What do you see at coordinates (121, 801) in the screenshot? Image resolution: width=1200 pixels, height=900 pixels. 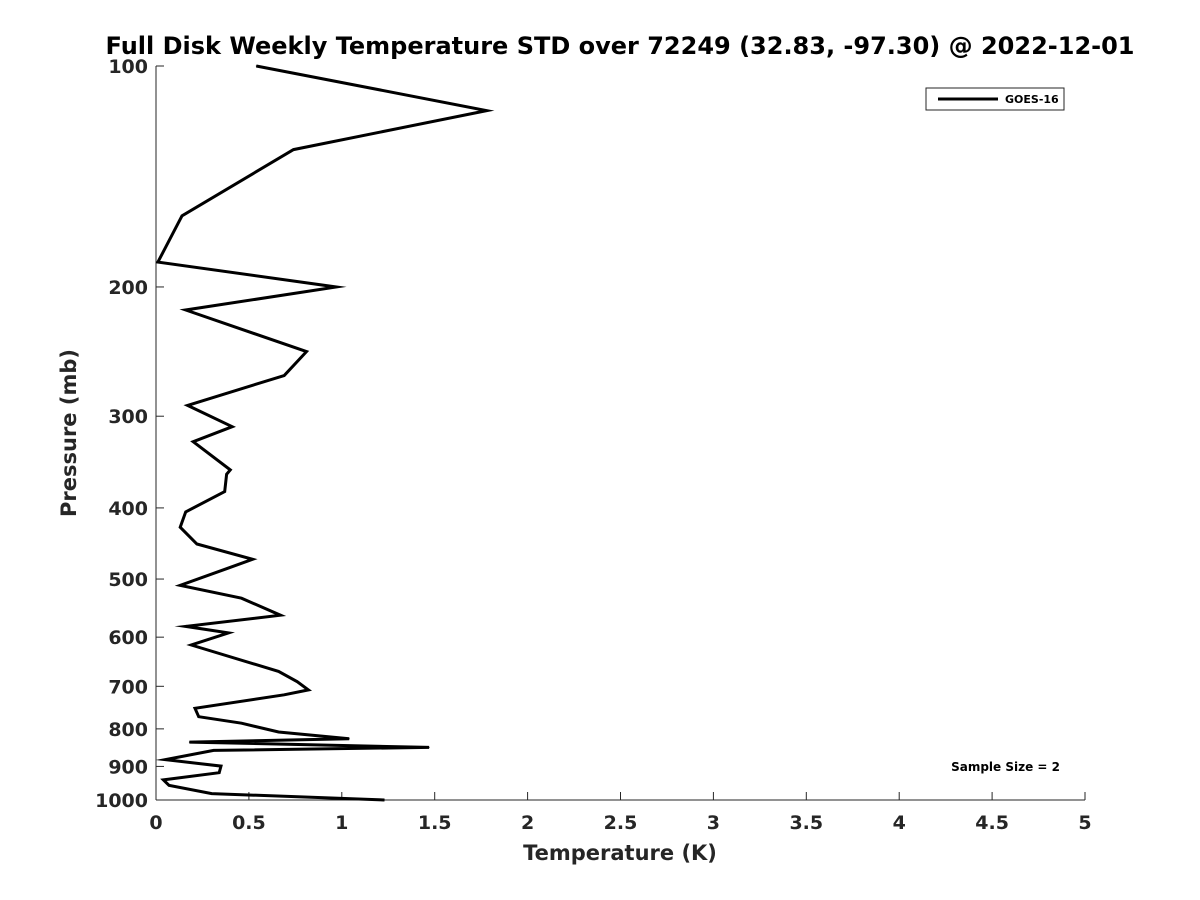 I see `y-tick-label: 1000` at bounding box center [121, 801].